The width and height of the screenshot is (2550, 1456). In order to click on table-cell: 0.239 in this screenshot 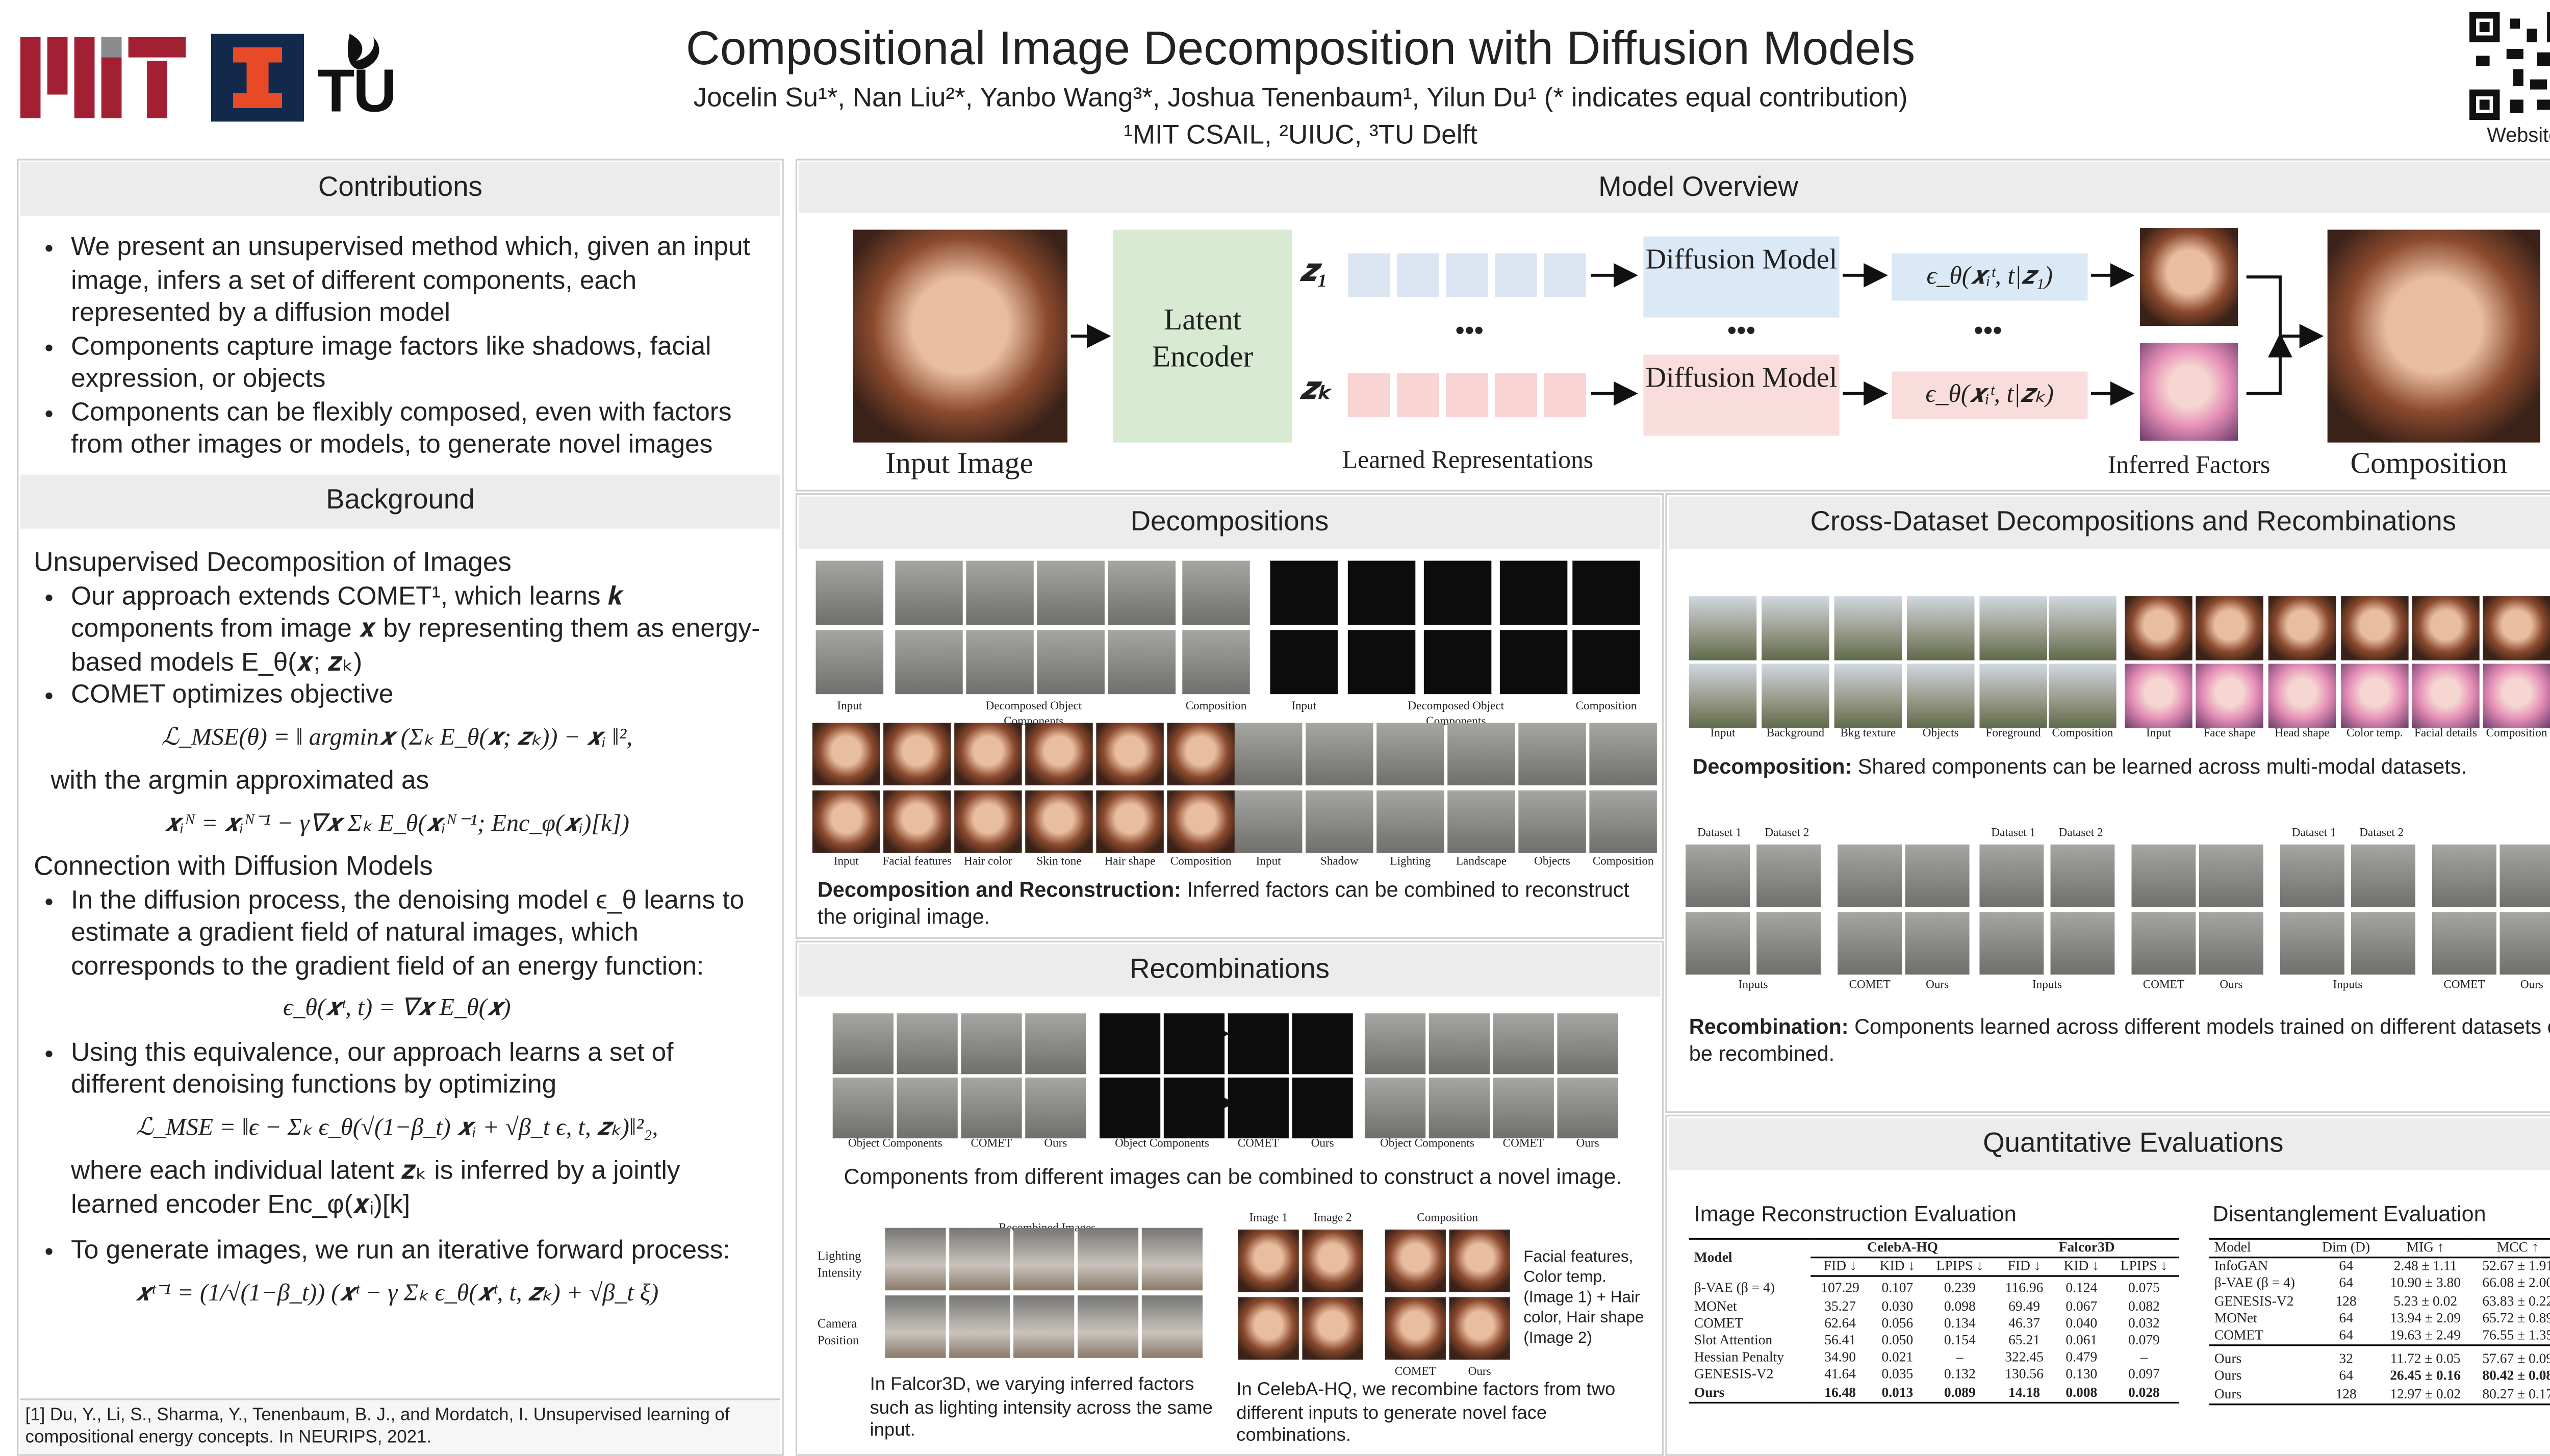, I will do `click(1960, 1289)`.